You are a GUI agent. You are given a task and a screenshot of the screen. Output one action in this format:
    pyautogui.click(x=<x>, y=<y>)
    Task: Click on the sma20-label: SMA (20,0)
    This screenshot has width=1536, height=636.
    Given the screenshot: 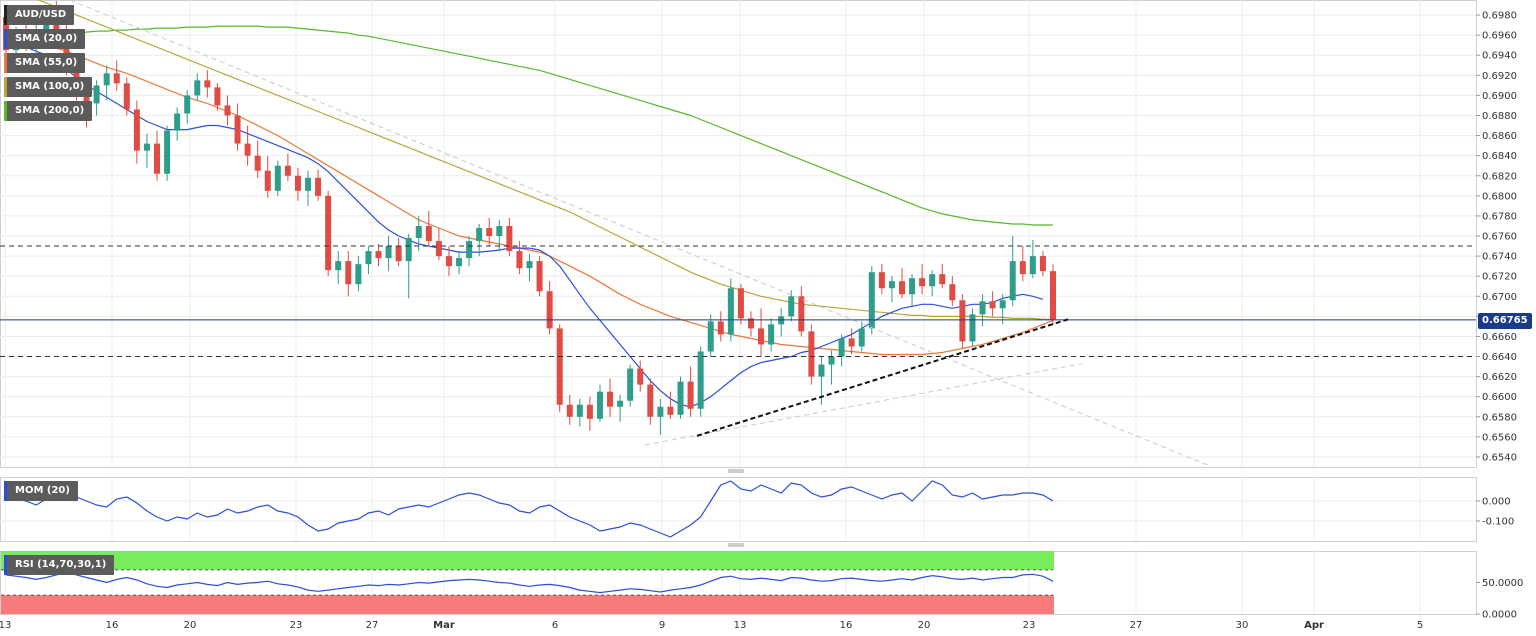 What is the action you would take?
    pyautogui.click(x=45, y=39)
    